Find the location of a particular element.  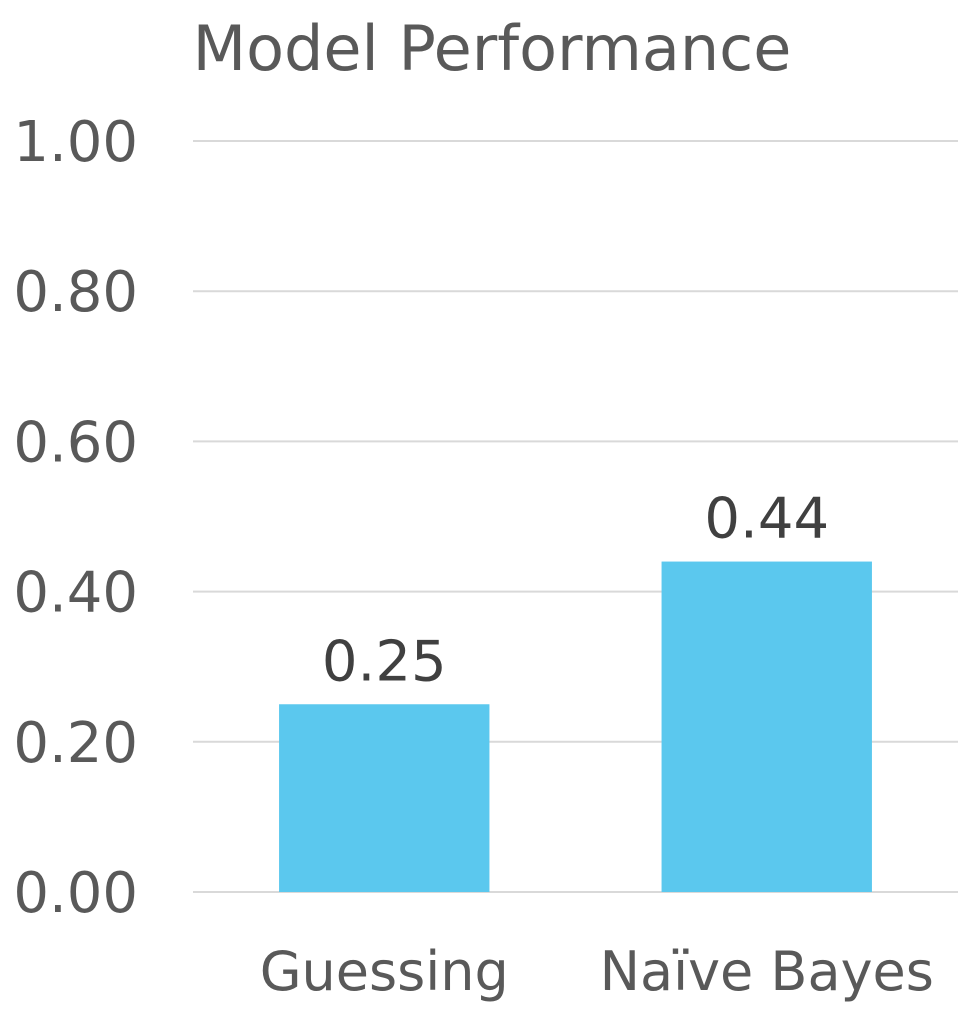

x-axis-tick-labels: Guessing Naïve Bayes is located at coordinates (597, 971).